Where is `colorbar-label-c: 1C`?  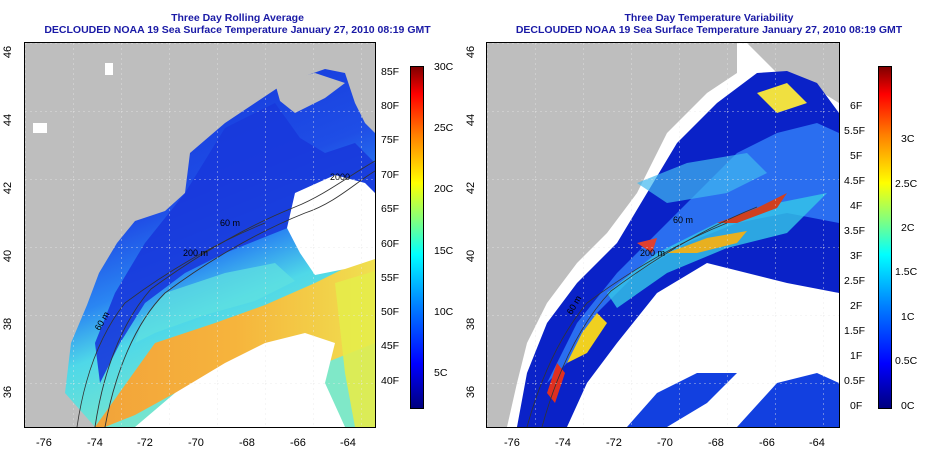 colorbar-label-c: 1C is located at coordinates (908, 317).